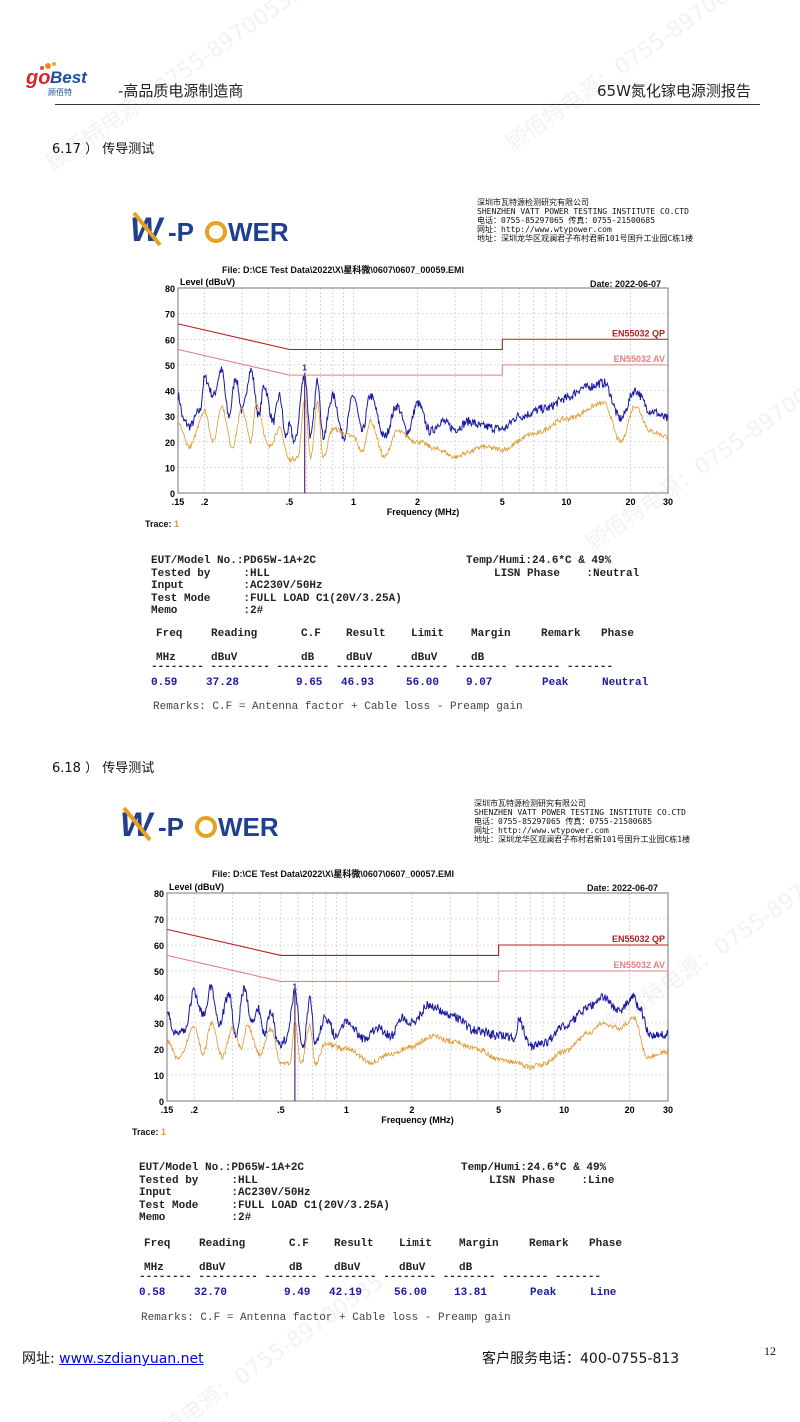 The width and height of the screenshot is (800, 1422). I want to click on svg-text: Best, so click(69, 77).